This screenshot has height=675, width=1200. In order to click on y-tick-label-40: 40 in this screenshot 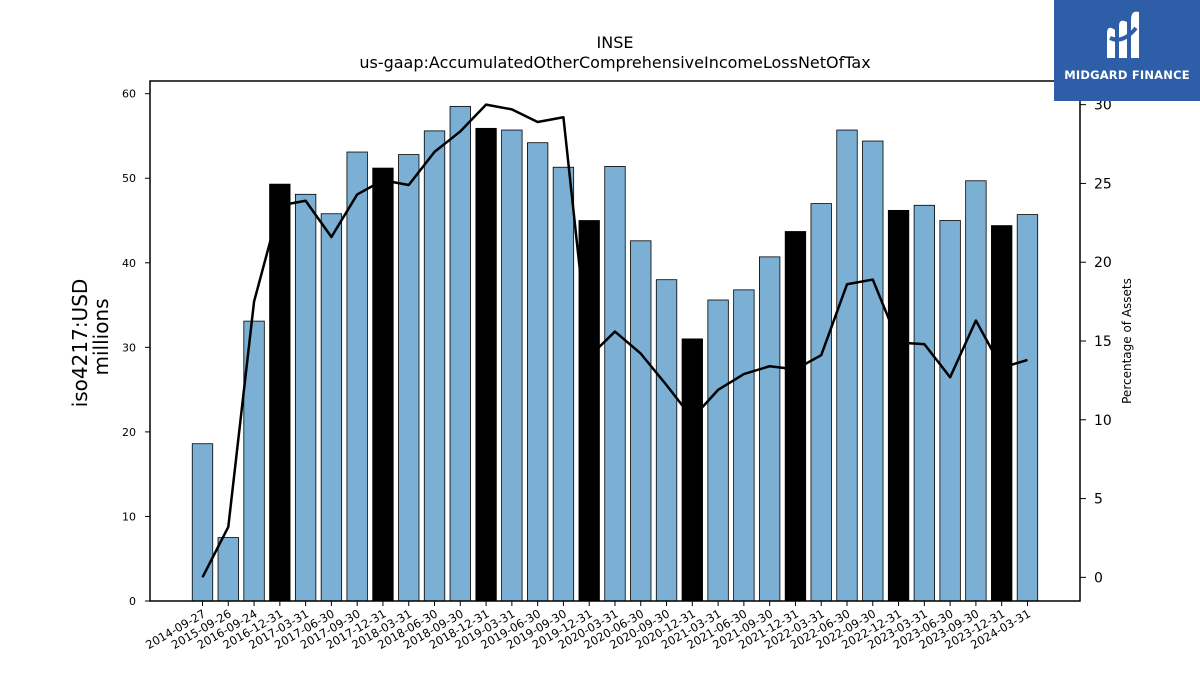, I will do `click(129, 263)`.